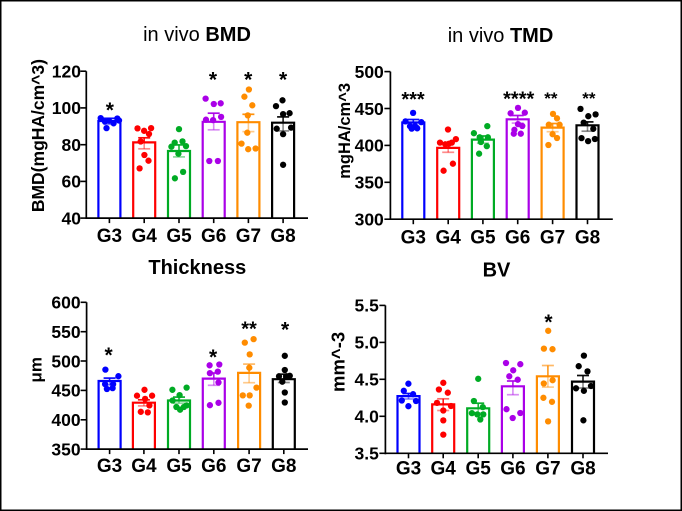 The height and width of the screenshot is (511, 682). I want to click on svg-text: 5.0, so click(366, 343).